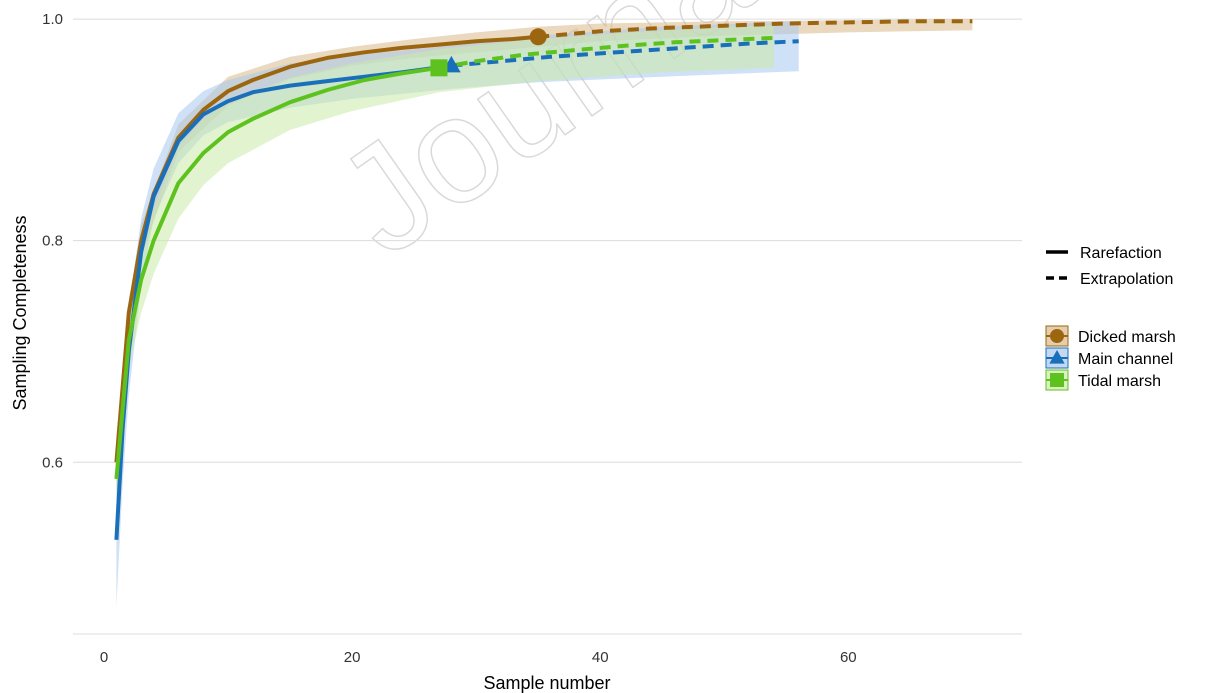  What do you see at coordinates (1057, 380) in the screenshot?
I see `legend-marker-tidal-marsh` at bounding box center [1057, 380].